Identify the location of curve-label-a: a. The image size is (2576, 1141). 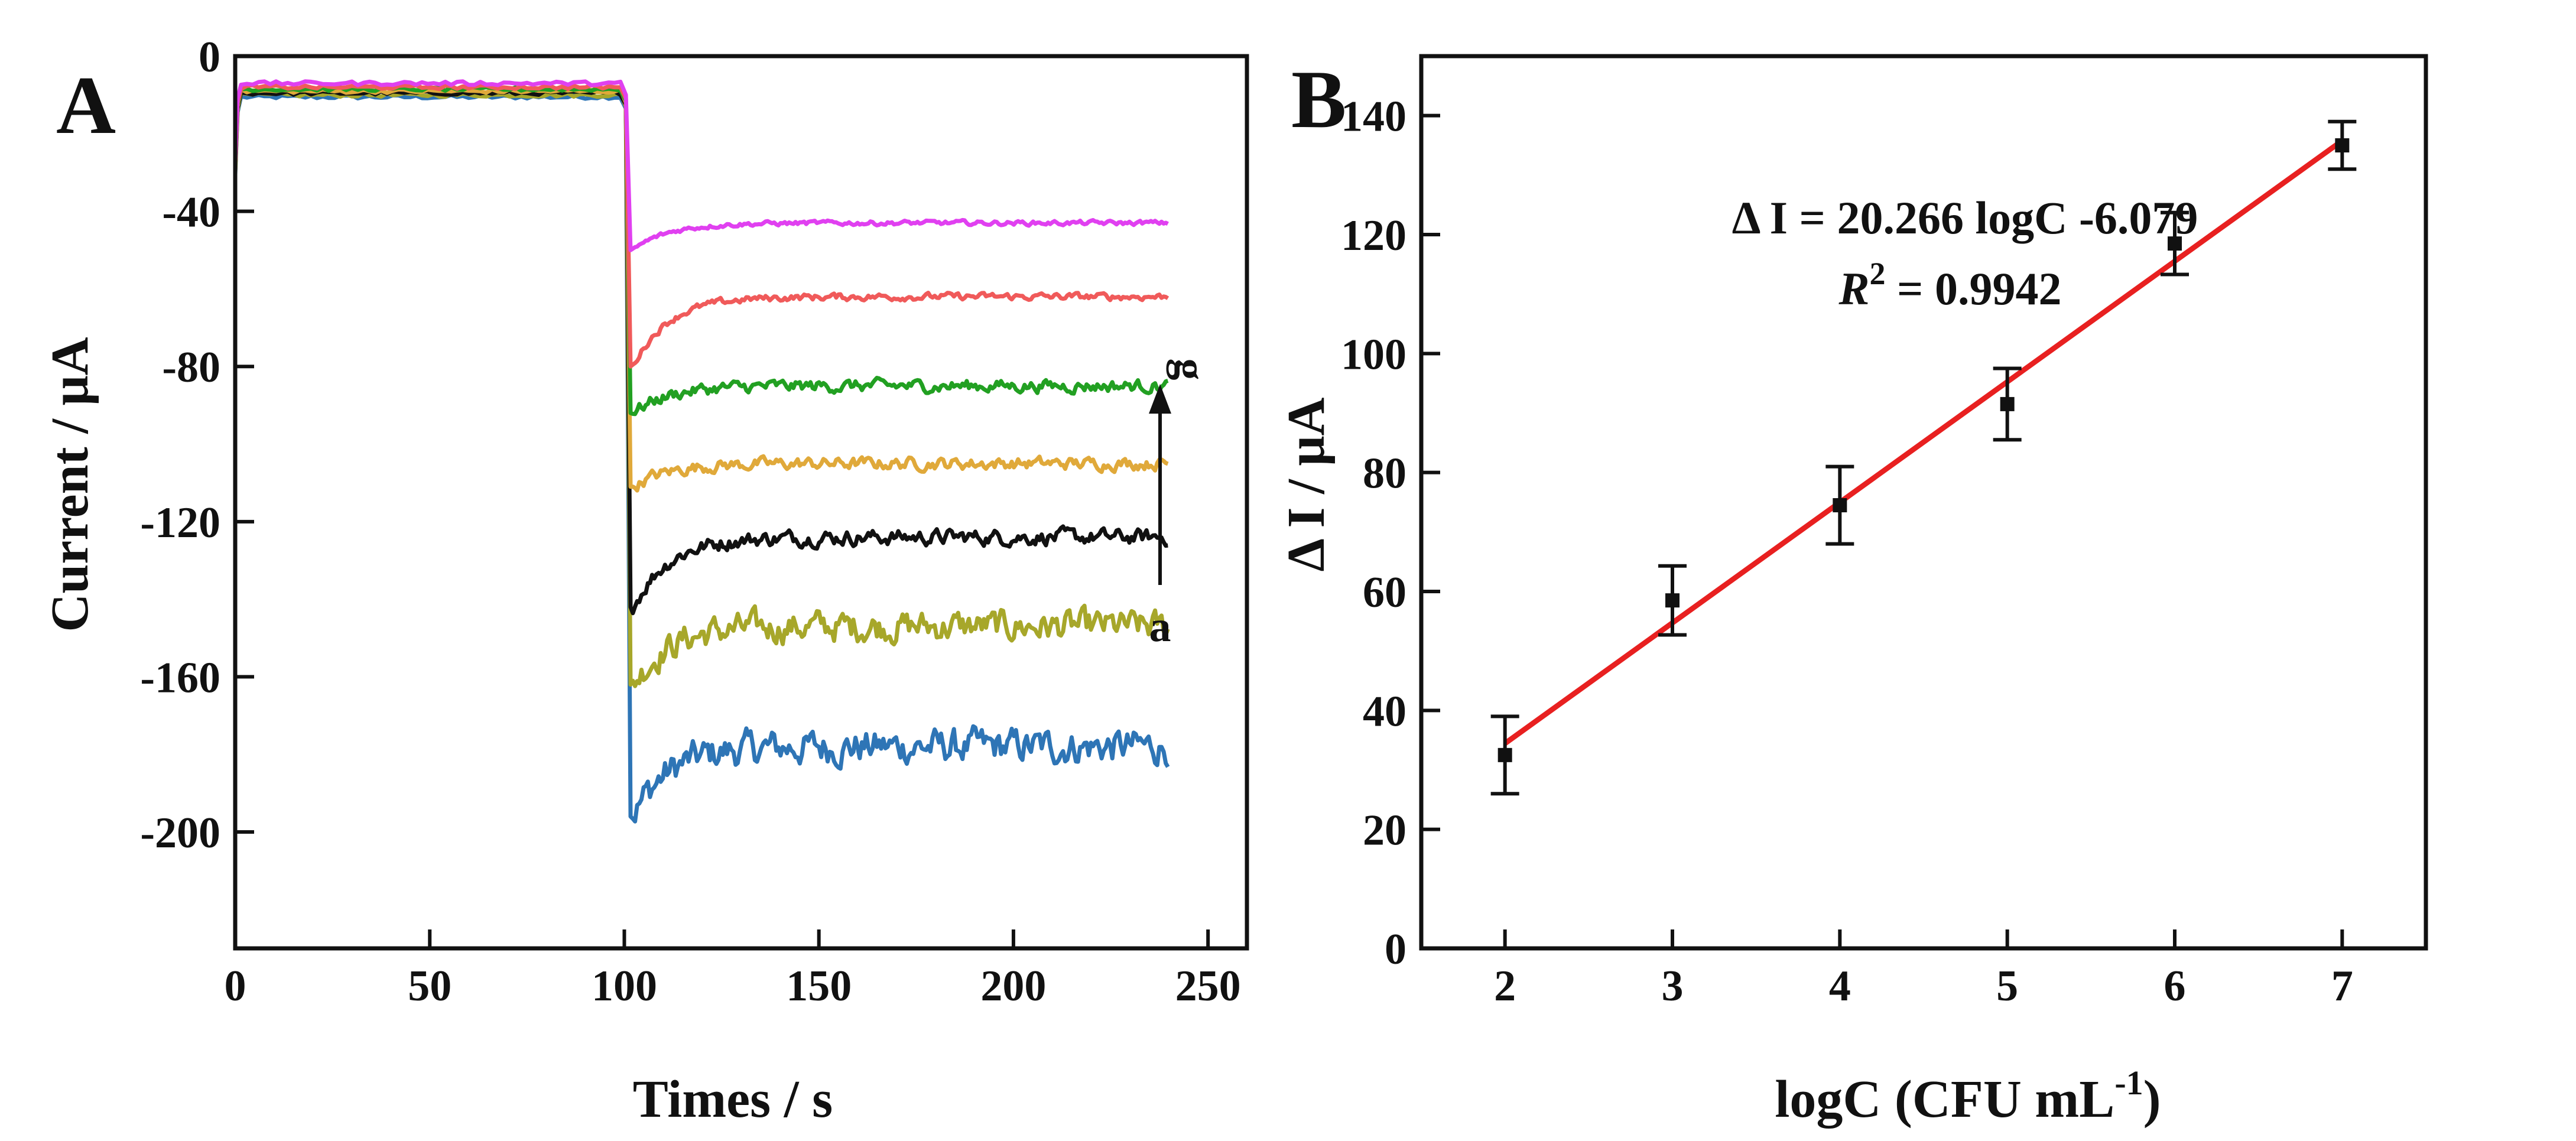
(1160, 627).